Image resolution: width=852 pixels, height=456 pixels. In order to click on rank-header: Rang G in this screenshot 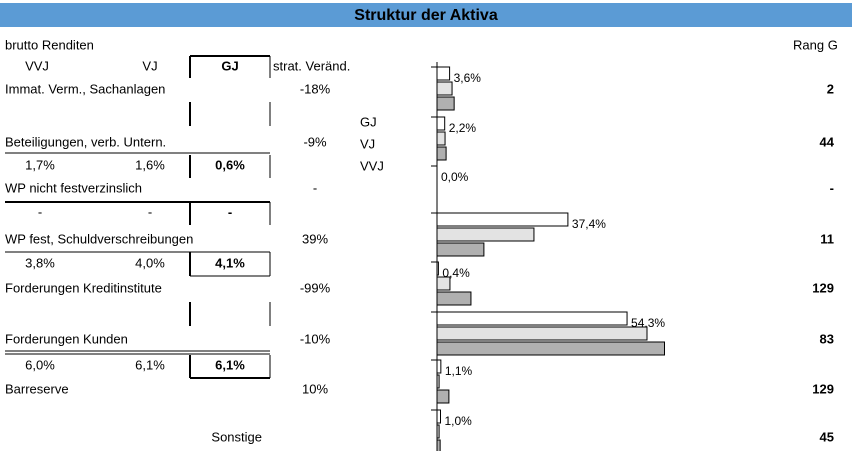, I will do `click(815, 44)`.